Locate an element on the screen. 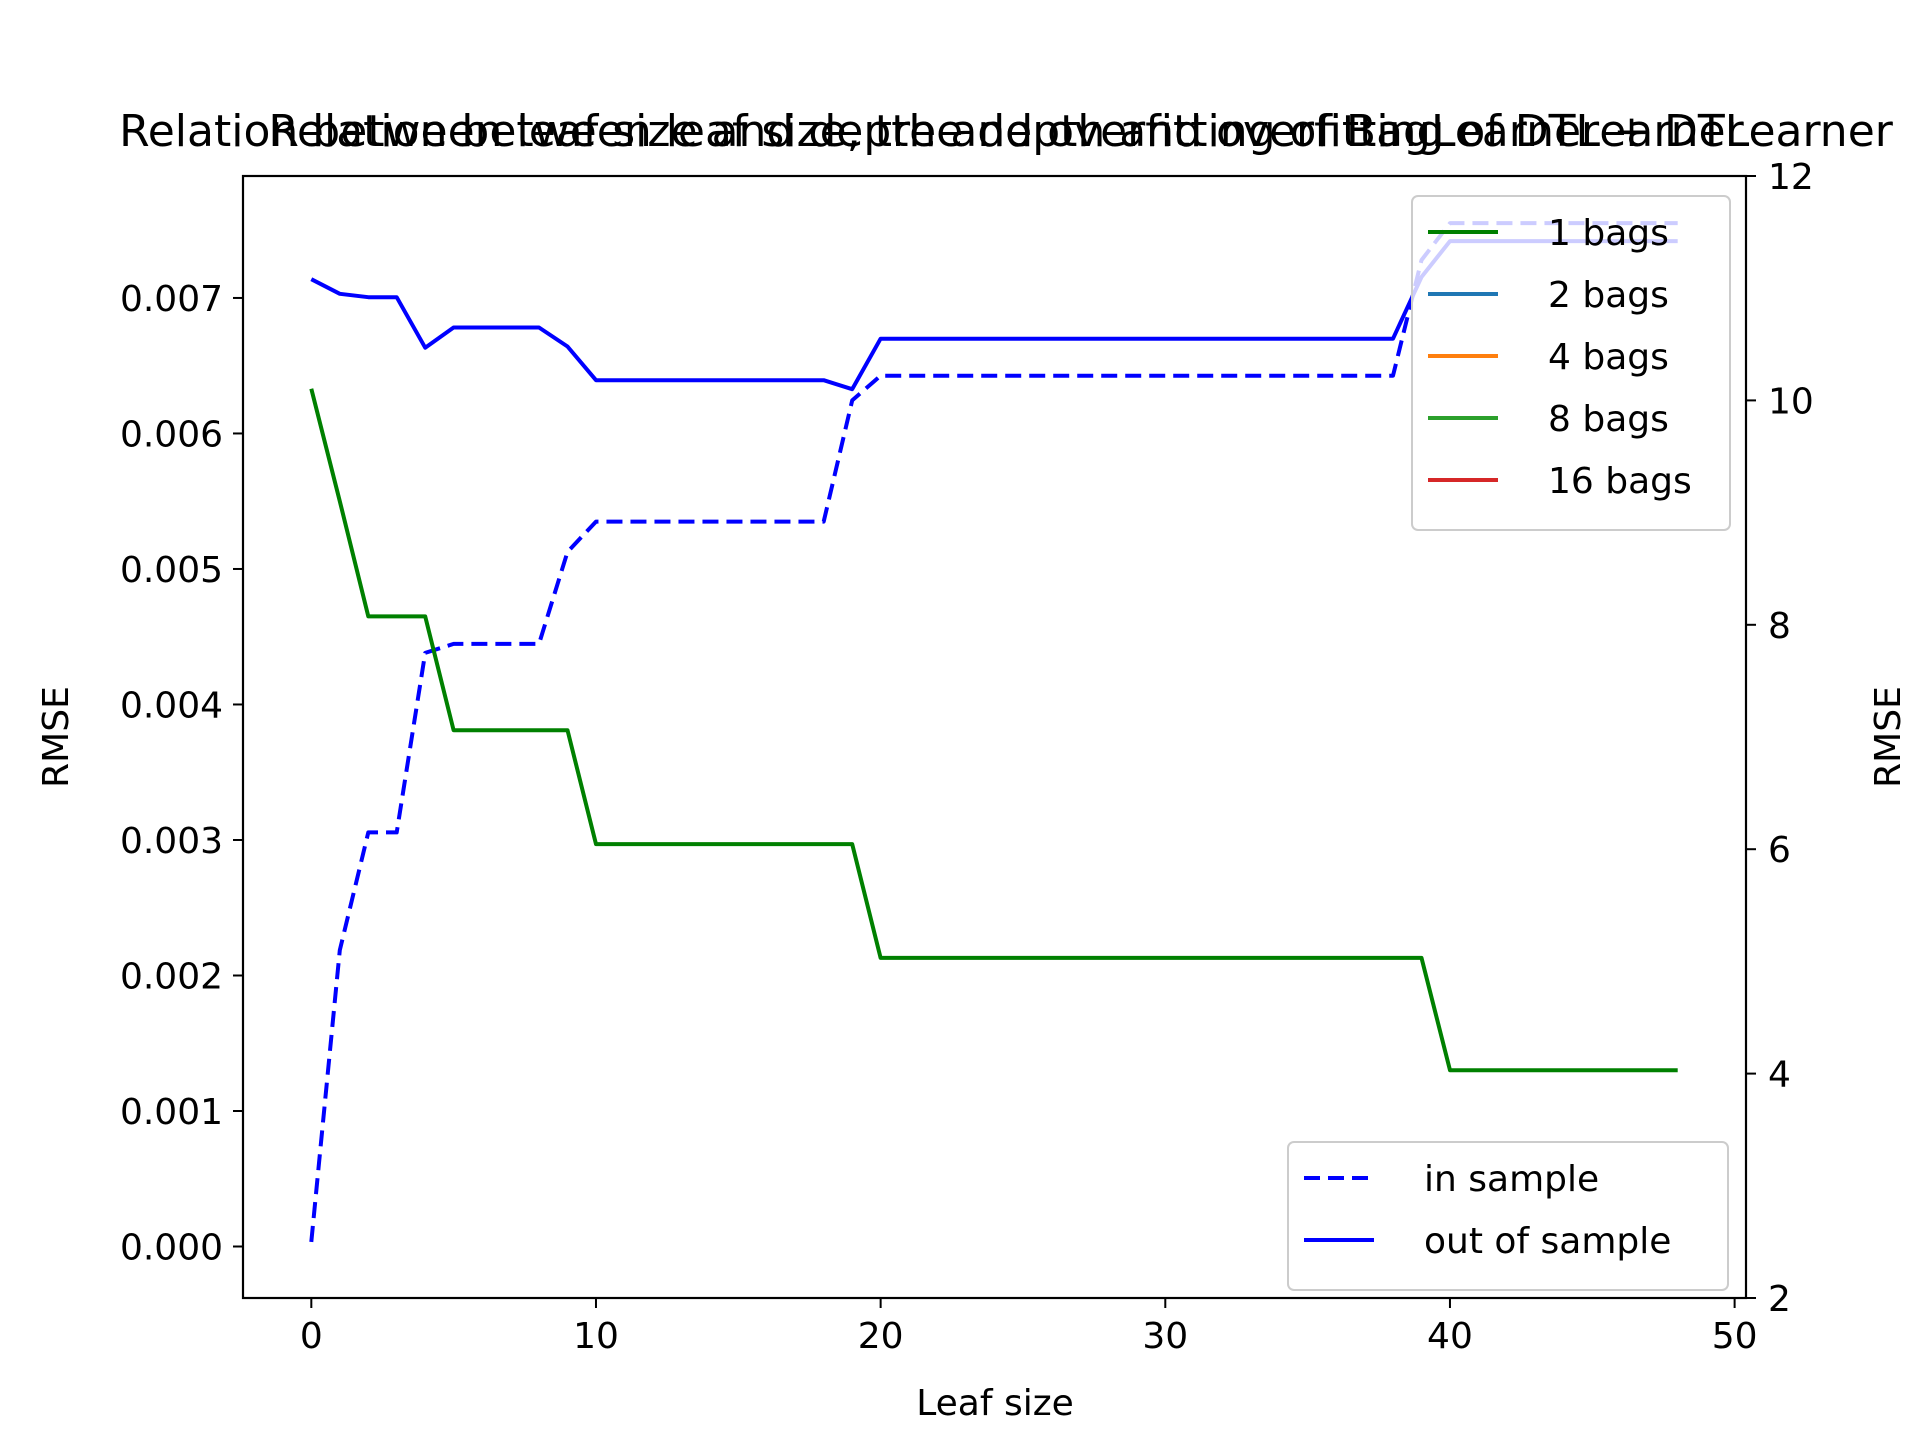 The width and height of the screenshot is (1920, 1440). y-tick-label-right: 12 is located at coordinates (1791, 177).